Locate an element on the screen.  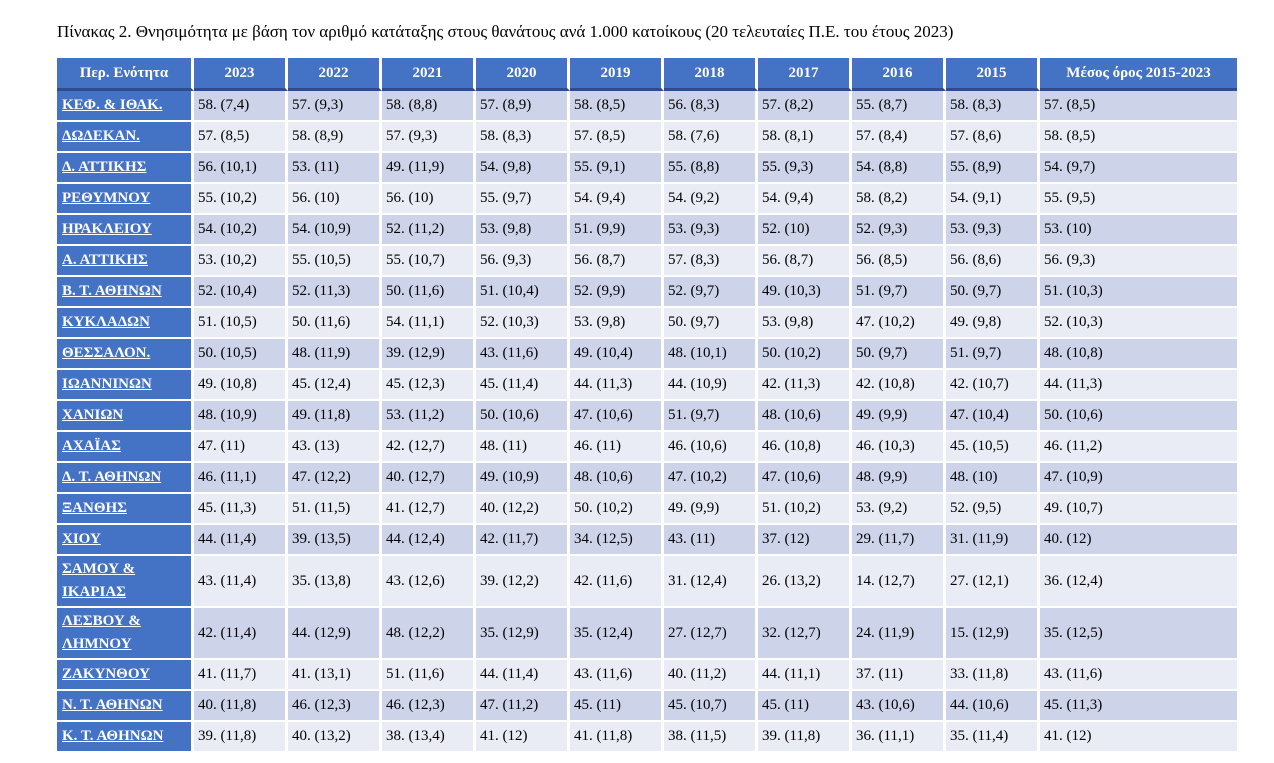
header-year-column: 2017 is located at coordinates (805, 74).